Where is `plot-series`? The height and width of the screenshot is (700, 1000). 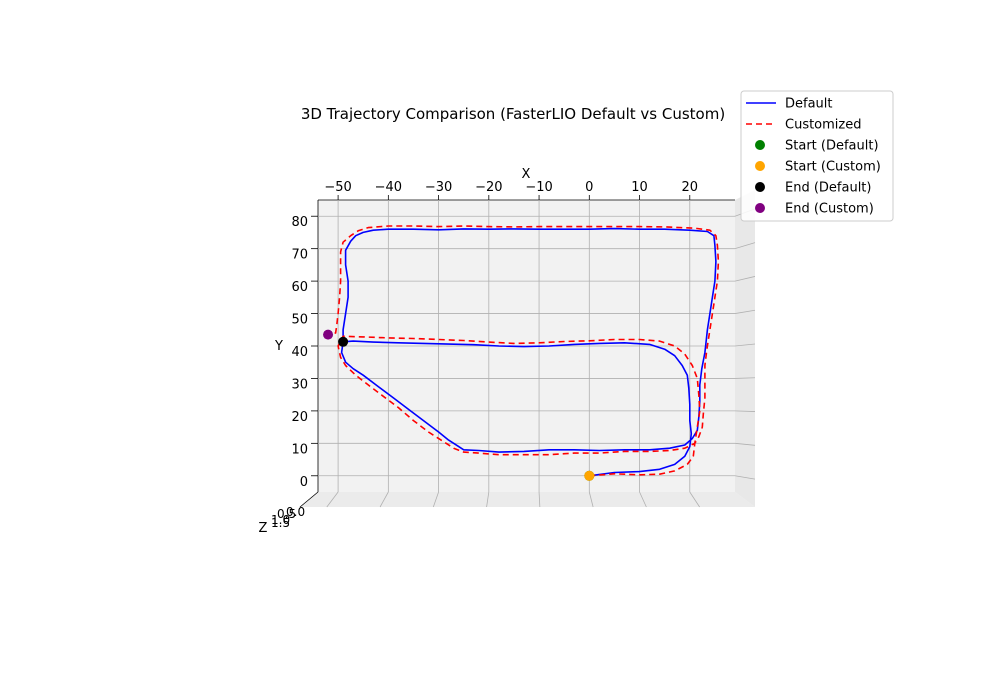
plot-series is located at coordinates (523, 351).